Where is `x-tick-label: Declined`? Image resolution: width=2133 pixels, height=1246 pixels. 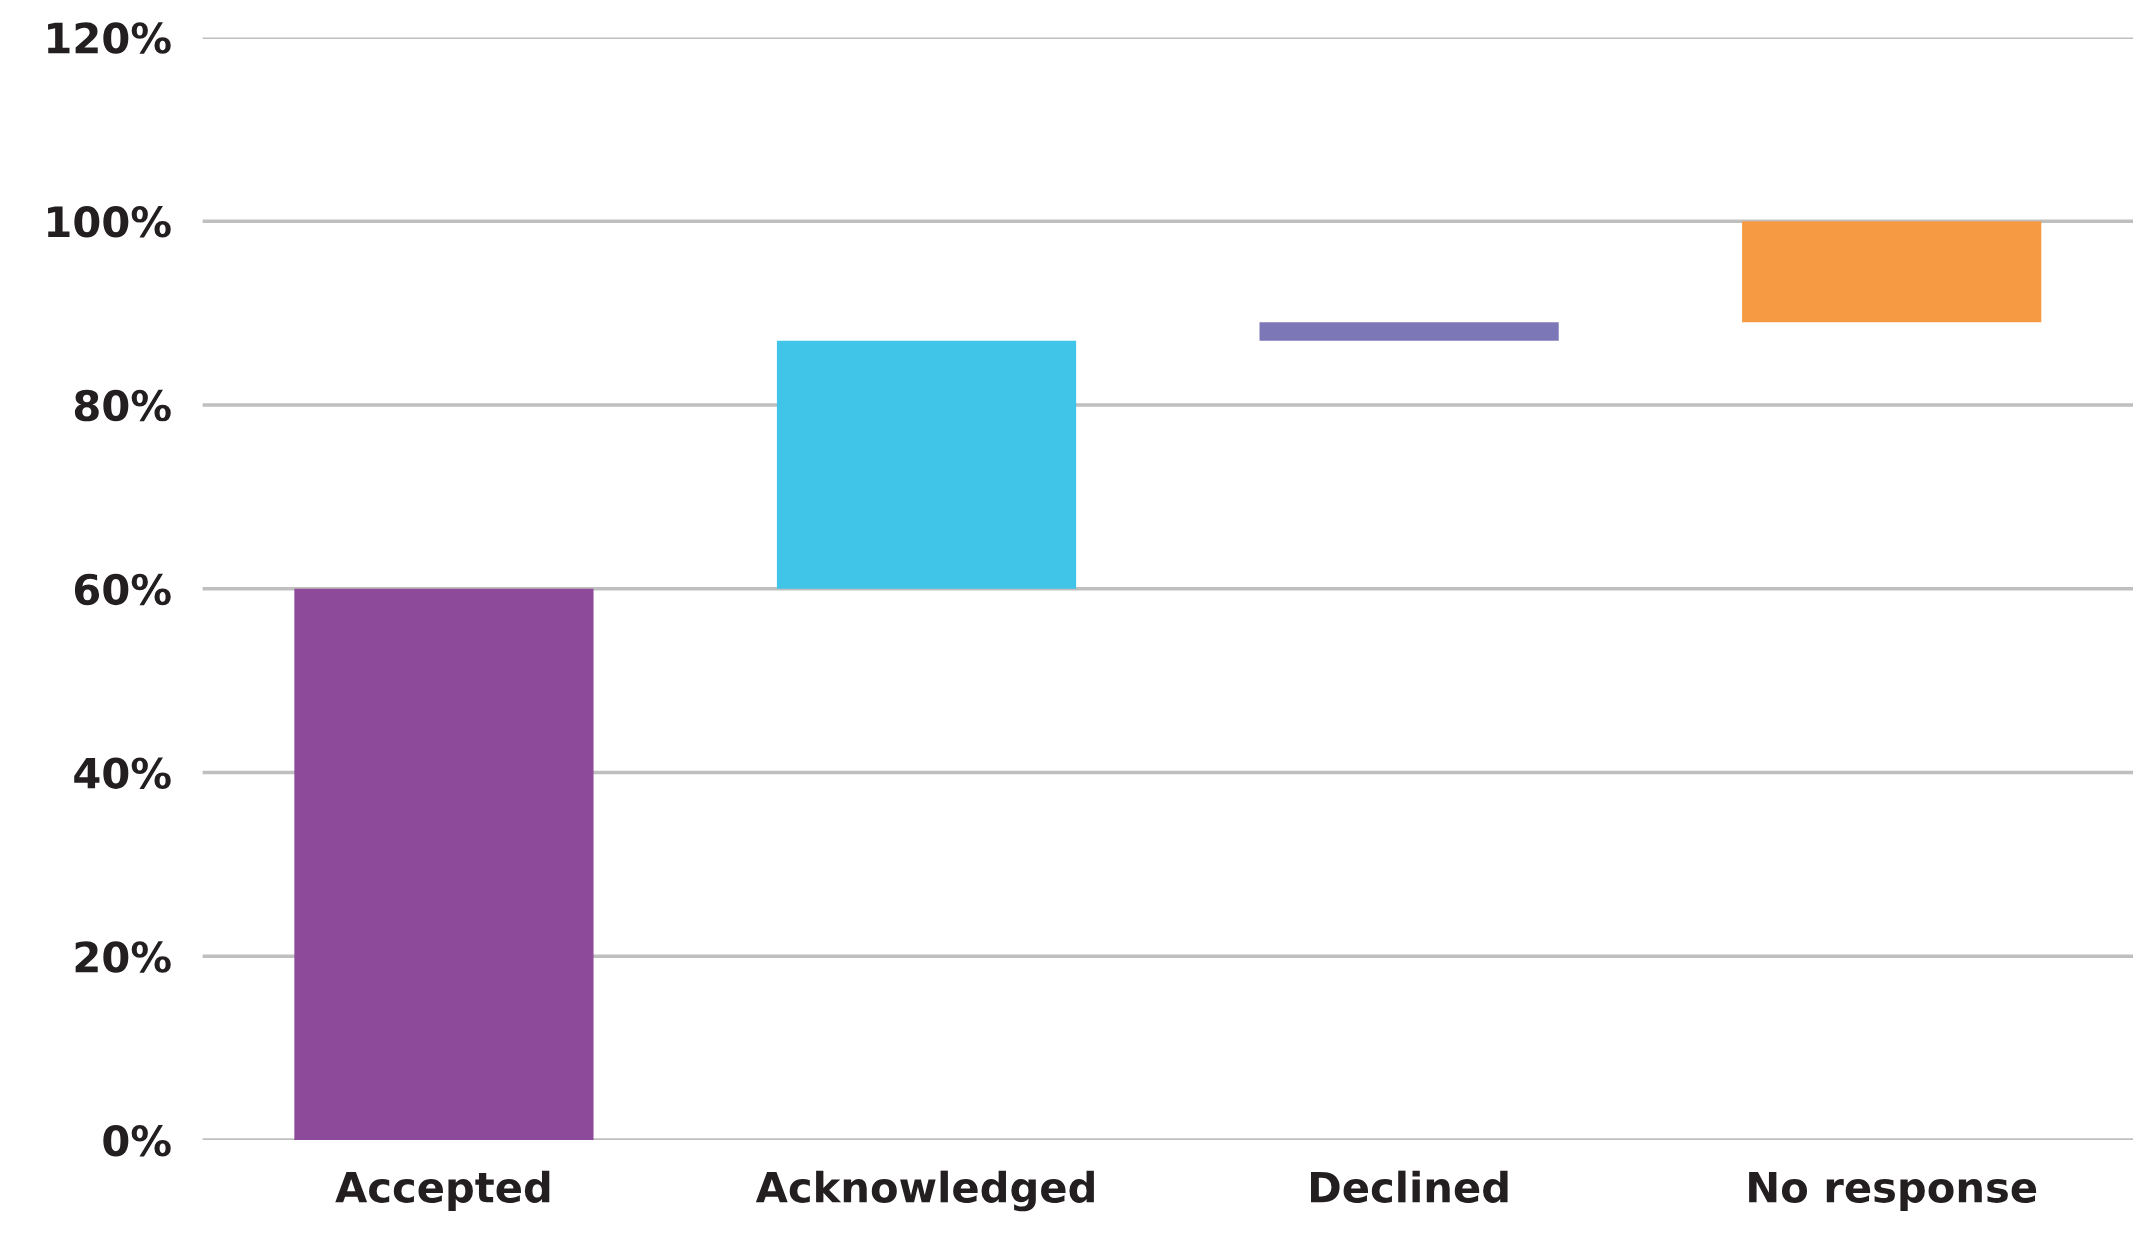
x-tick-label: Declined is located at coordinates (1409, 1186).